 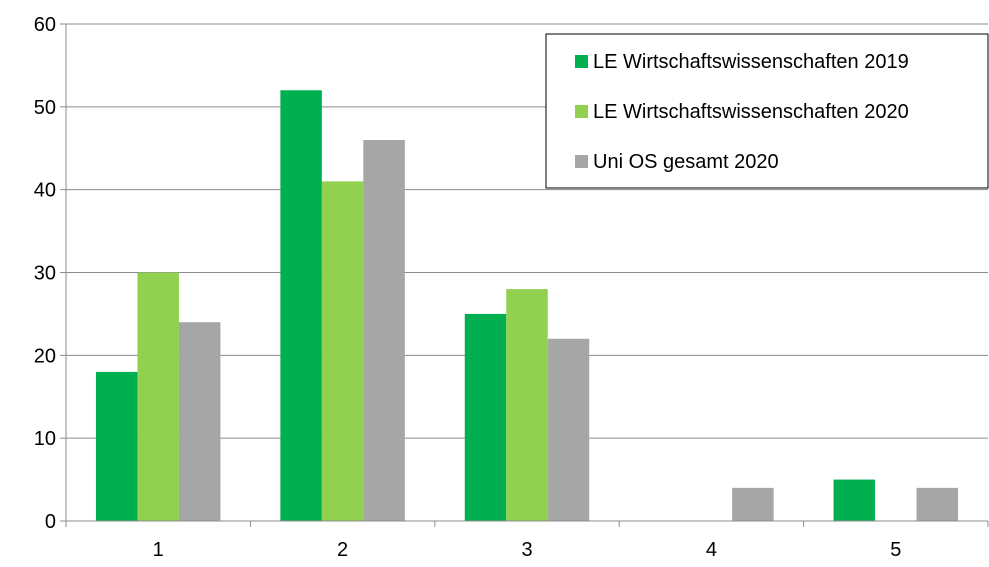 What do you see at coordinates (751, 112) in the screenshot?
I see `legend-label-2: LE Wirtschaftswissenschaften 2020` at bounding box center [751, 112].